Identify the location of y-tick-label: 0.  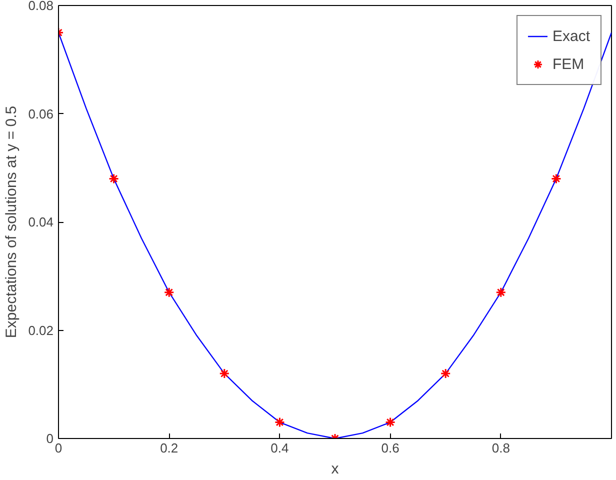
(50, 438).